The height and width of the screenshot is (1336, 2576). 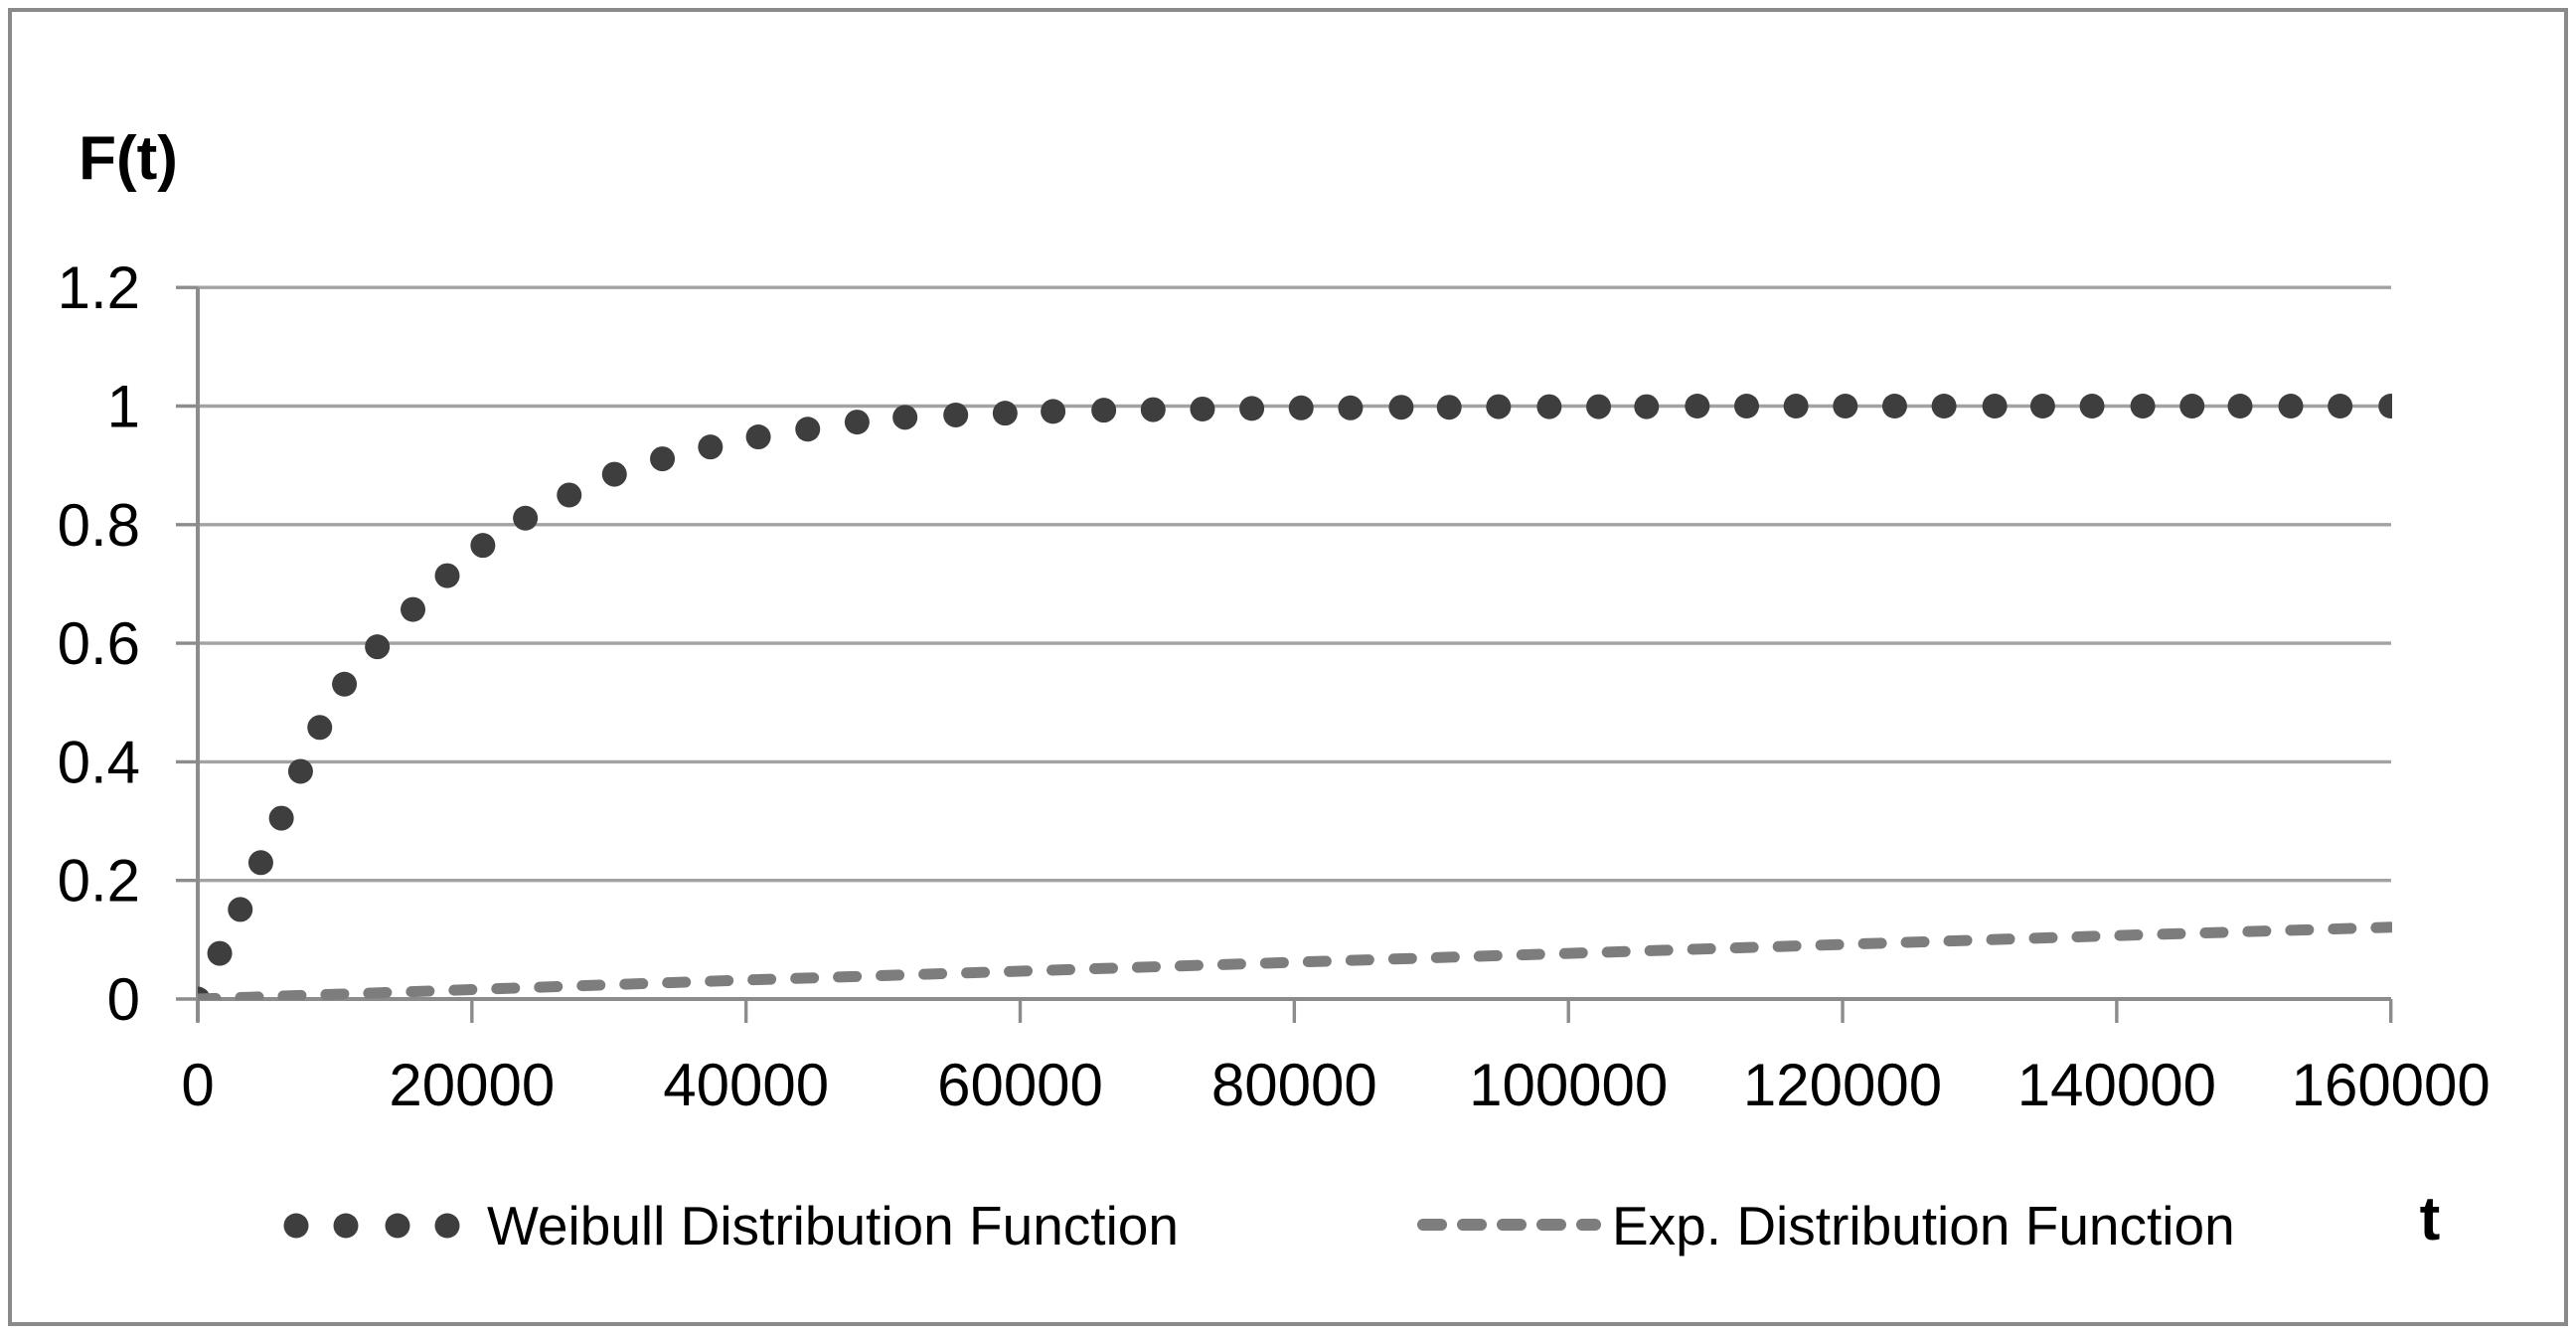 I want to click on legend-weibull-marker-icon, so click(x=371, y=1226).